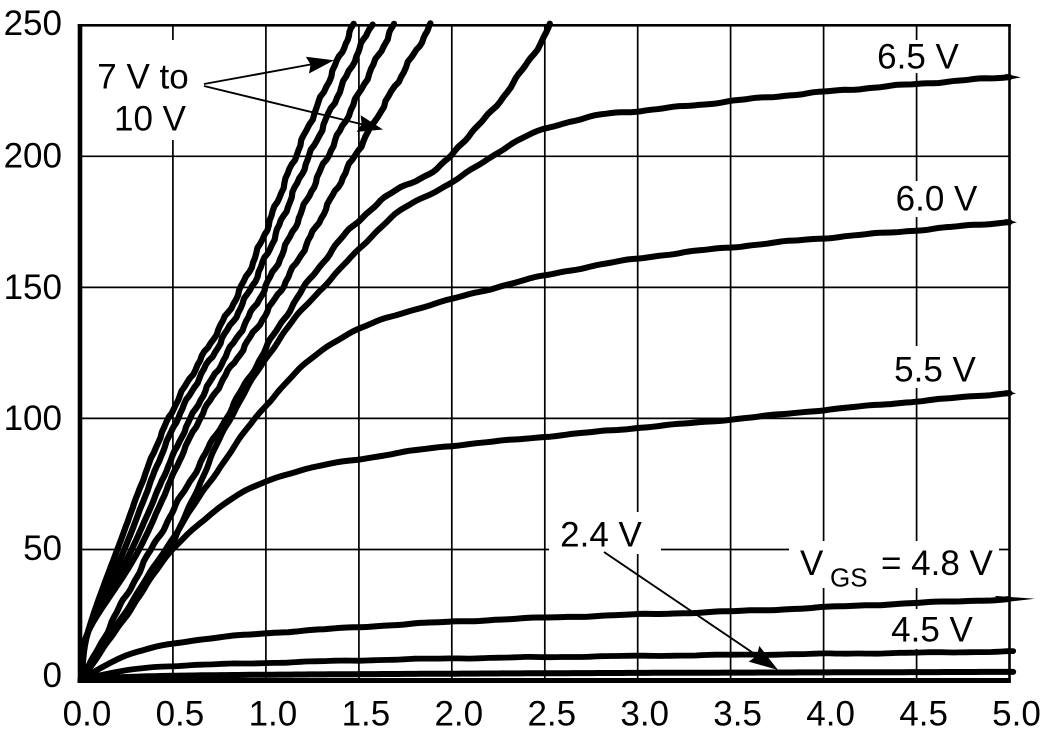 The width and height of the screenshot is (1054, 745). Describe the element at coordinates (33, 23) in the screenshot. I see `svg-text: 250` at that location.